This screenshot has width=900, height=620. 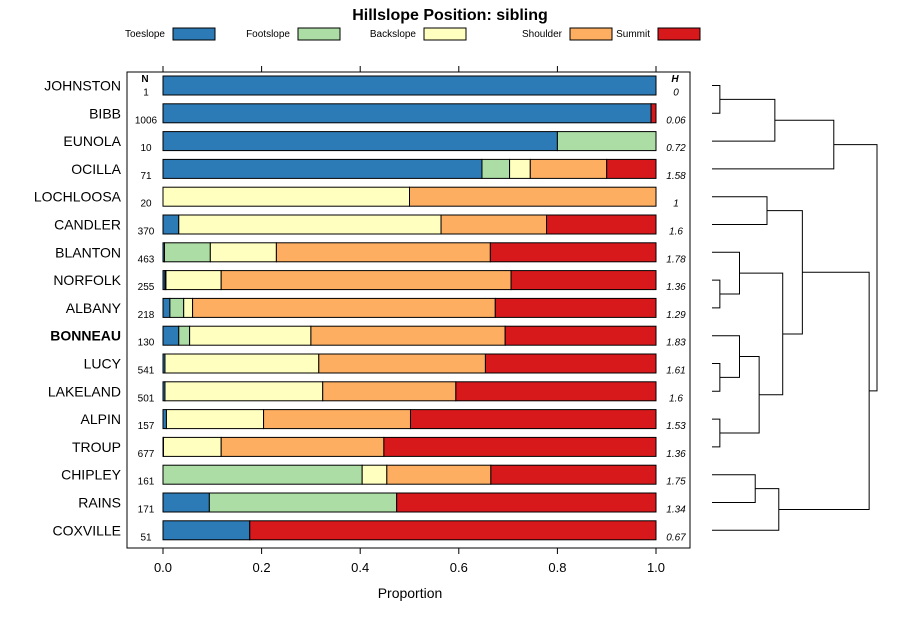 I want to click on legend-swatch-summit, so click(x=679, y=34).